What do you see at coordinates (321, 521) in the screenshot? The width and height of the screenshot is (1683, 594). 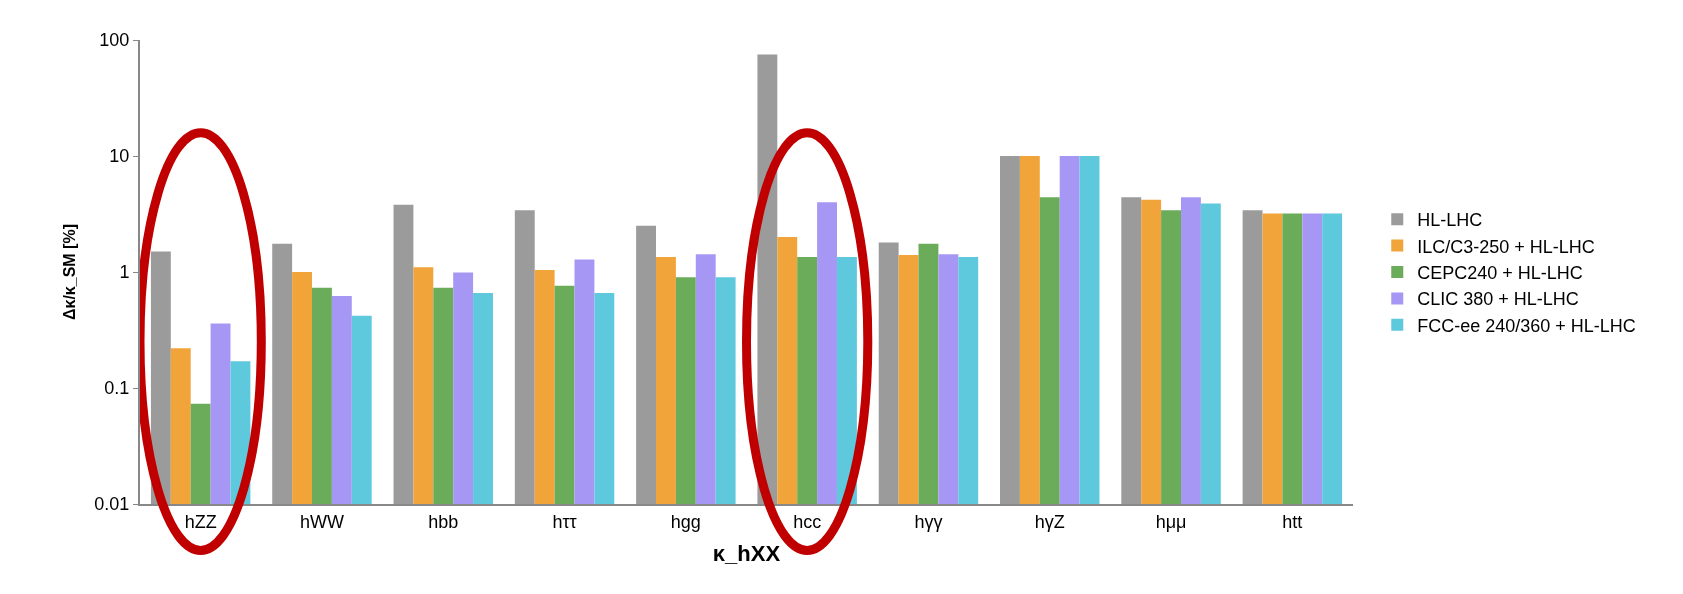 I see `x-tick-label: hWW` at bounding box center [321, 521].